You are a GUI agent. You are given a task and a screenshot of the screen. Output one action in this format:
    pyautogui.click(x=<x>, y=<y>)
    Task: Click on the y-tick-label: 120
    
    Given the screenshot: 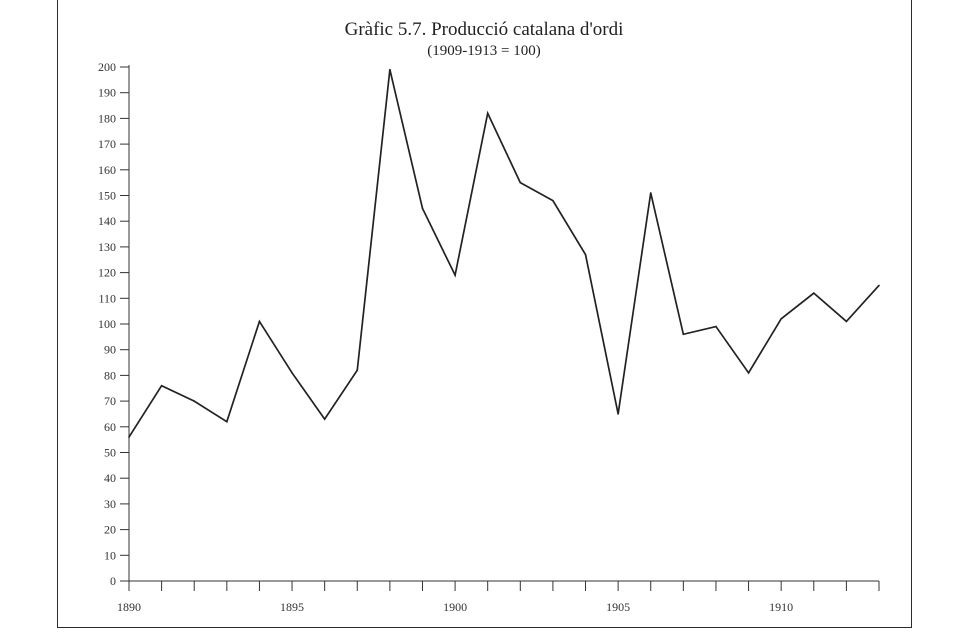 What is the action you would take?
    pyautogui.click(x=107, y=273)
    